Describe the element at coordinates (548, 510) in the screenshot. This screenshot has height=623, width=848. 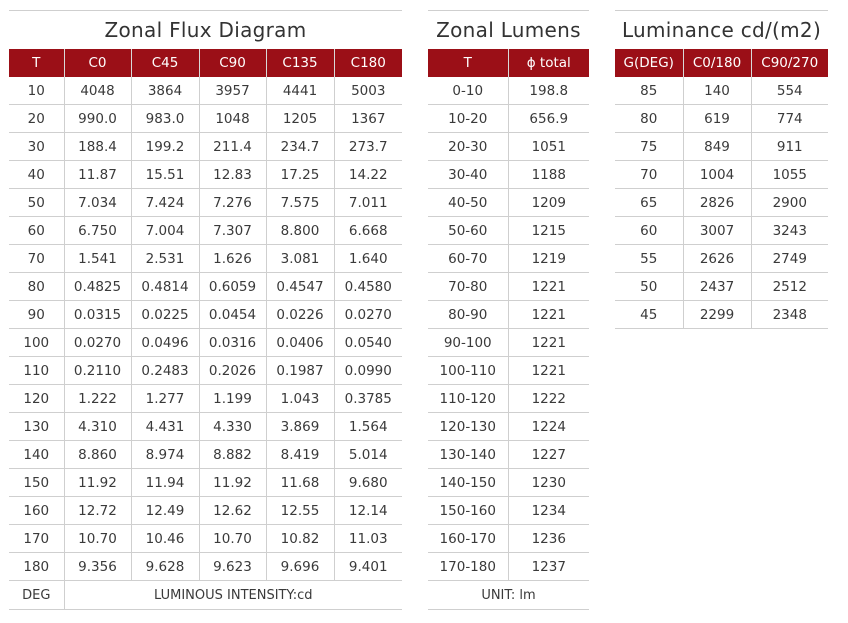
I see `value-cell: 1234` at that location.